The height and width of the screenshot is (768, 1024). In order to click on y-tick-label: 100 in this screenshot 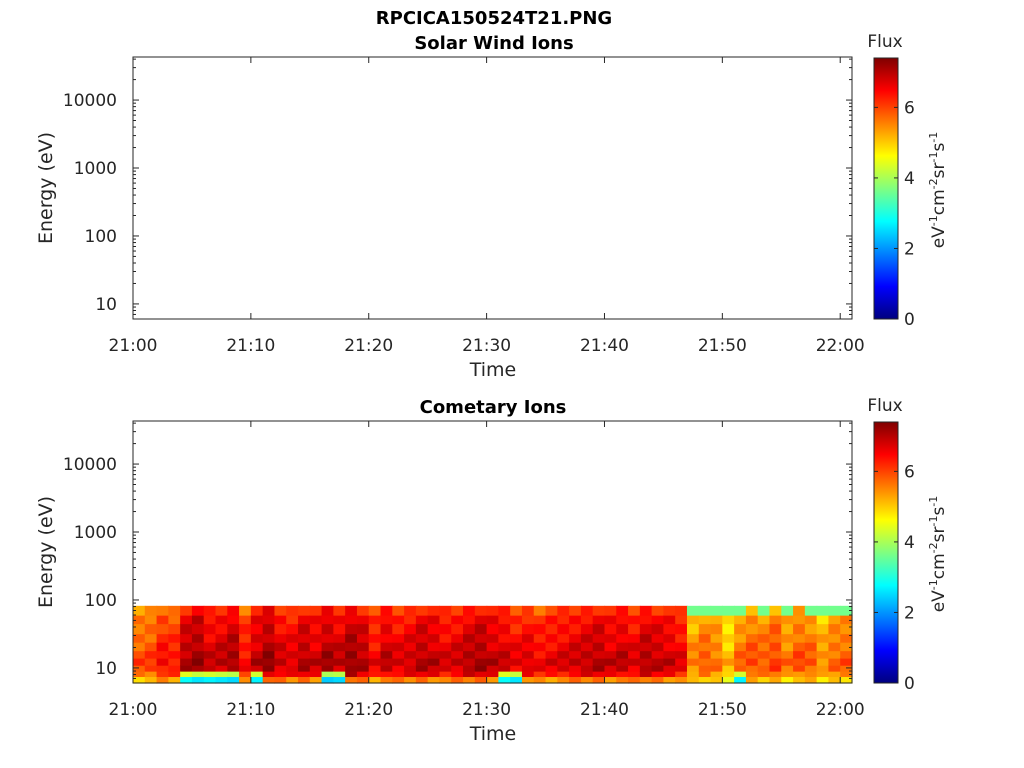, I will do `click(101, 237)`.